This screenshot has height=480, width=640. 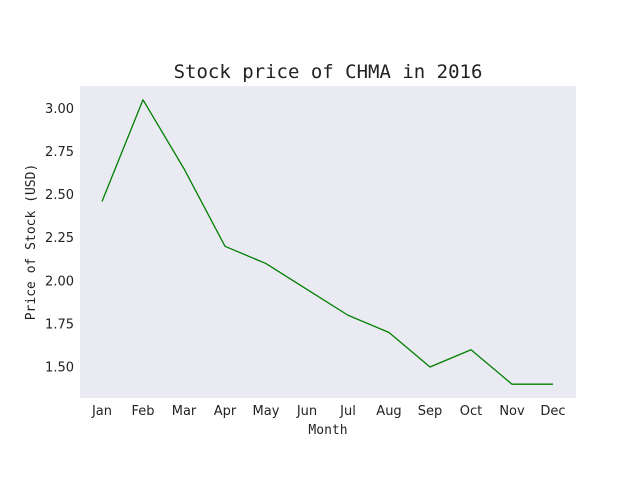 What do you see at coordinates (225, 411) in the screenshot?
I see `x-tick-label: Apr` at bounding box center [225, 411].